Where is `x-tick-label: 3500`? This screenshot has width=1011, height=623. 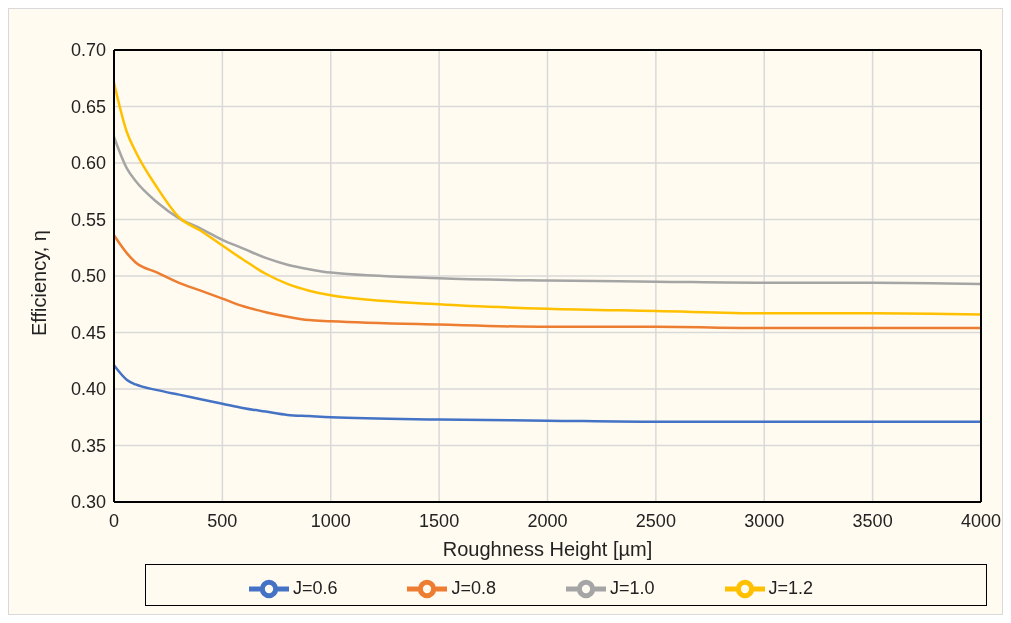 x-tick-label: 3500 is located at coordinates (872, 520).